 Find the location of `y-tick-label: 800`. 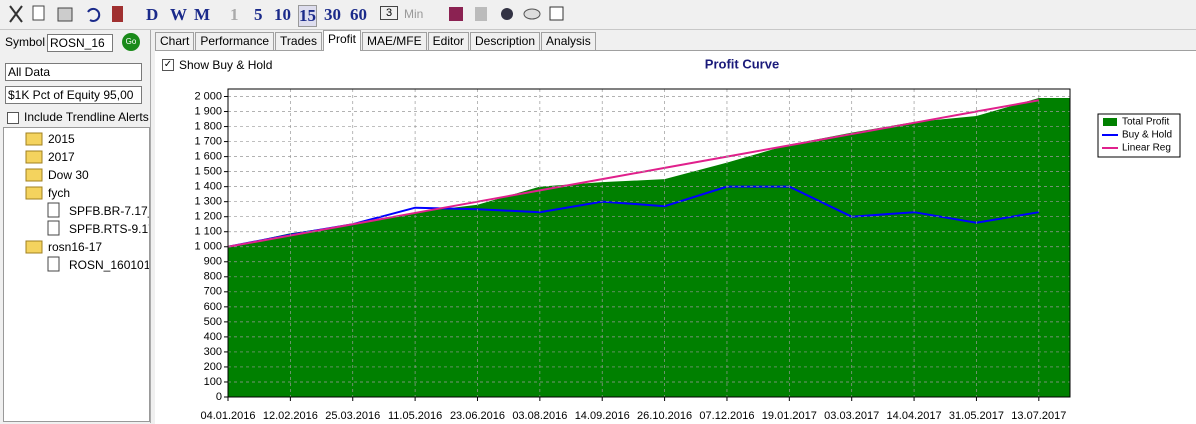

y-tick-label: 800 is located at coordinates (213, 277).